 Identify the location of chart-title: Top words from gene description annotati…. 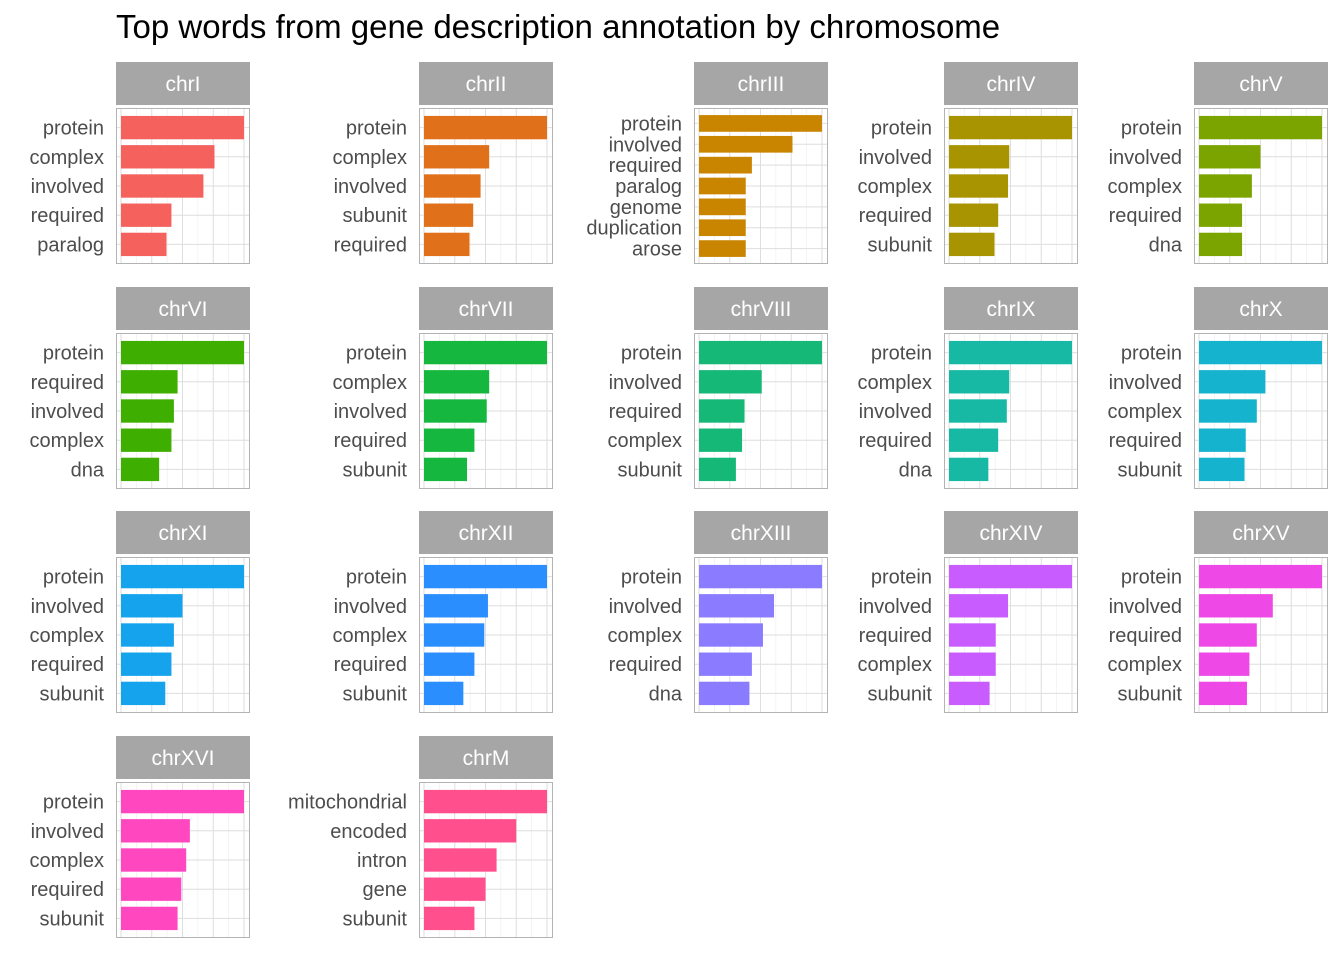
(558, 26).